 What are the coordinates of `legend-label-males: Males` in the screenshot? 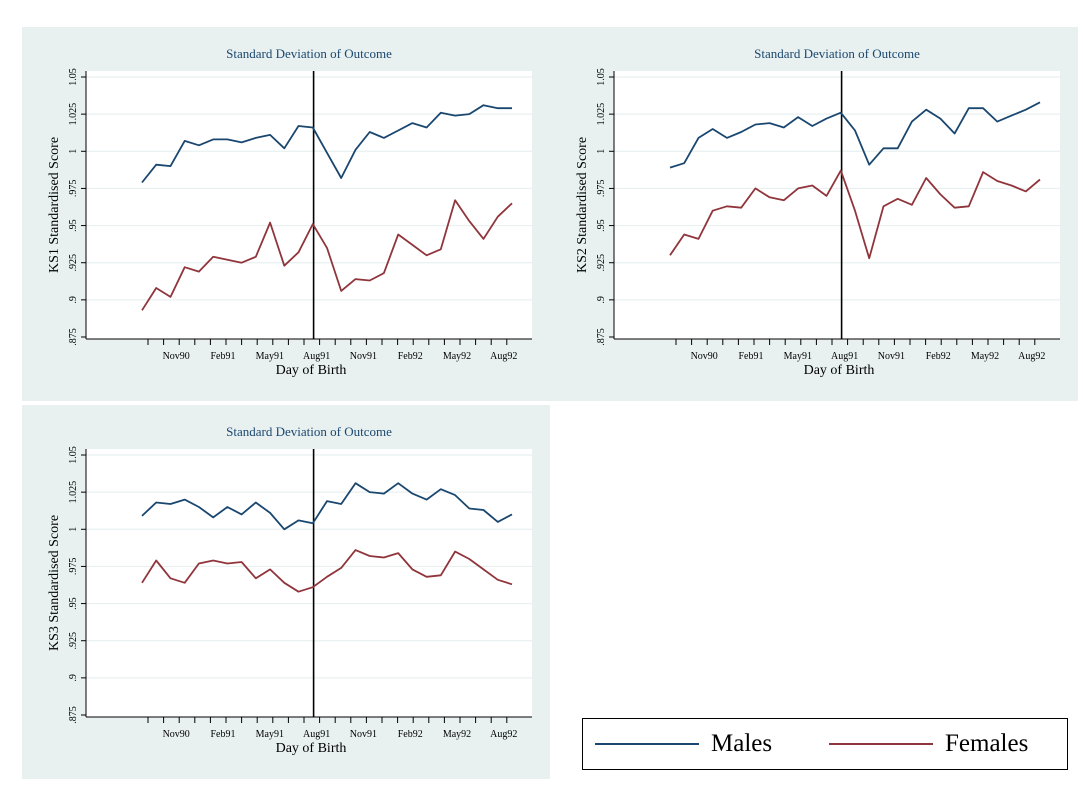 It's located at (742, 743).